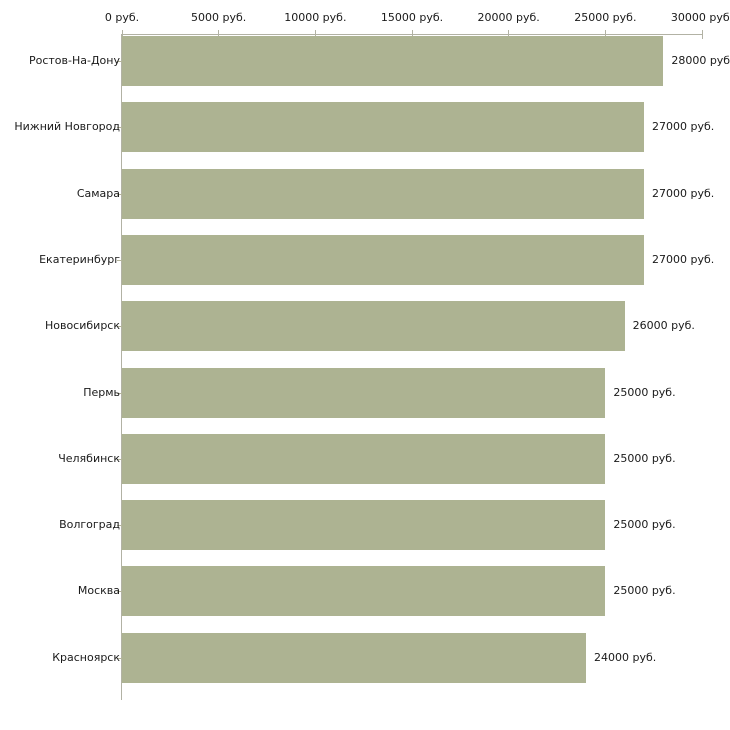 The width and height of the screenshot is (730, 730). What do you see at coordinates (86, 657) in the screenshot?
I see `category-label: Красноярск` at bounding box center [86, 657].